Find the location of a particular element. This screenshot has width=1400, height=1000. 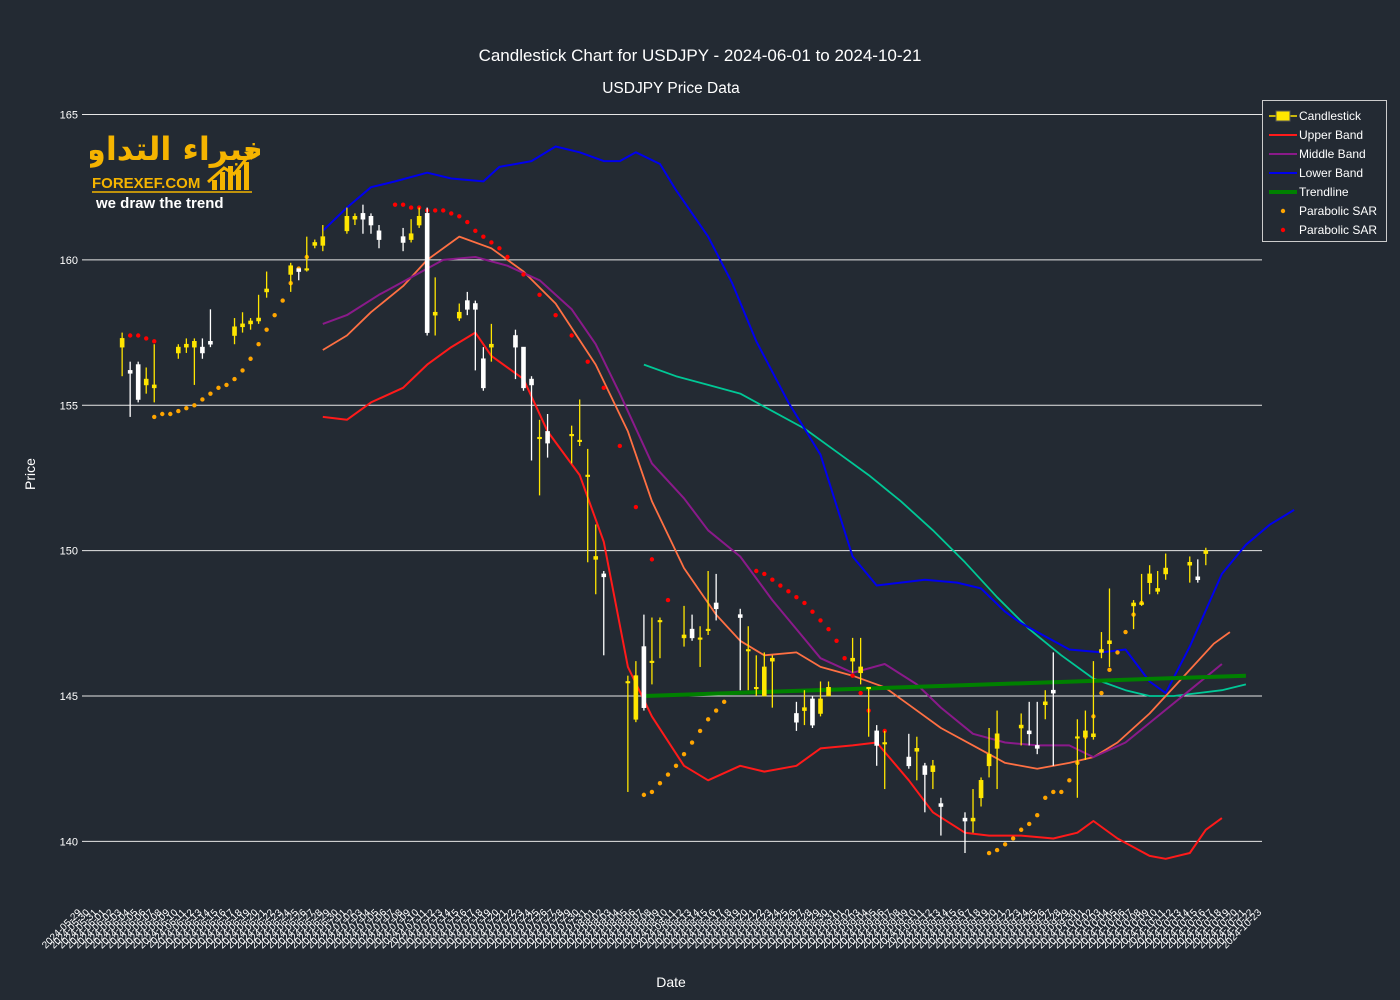

legend-item: Lower Band is located at coordinates (1315, 172).